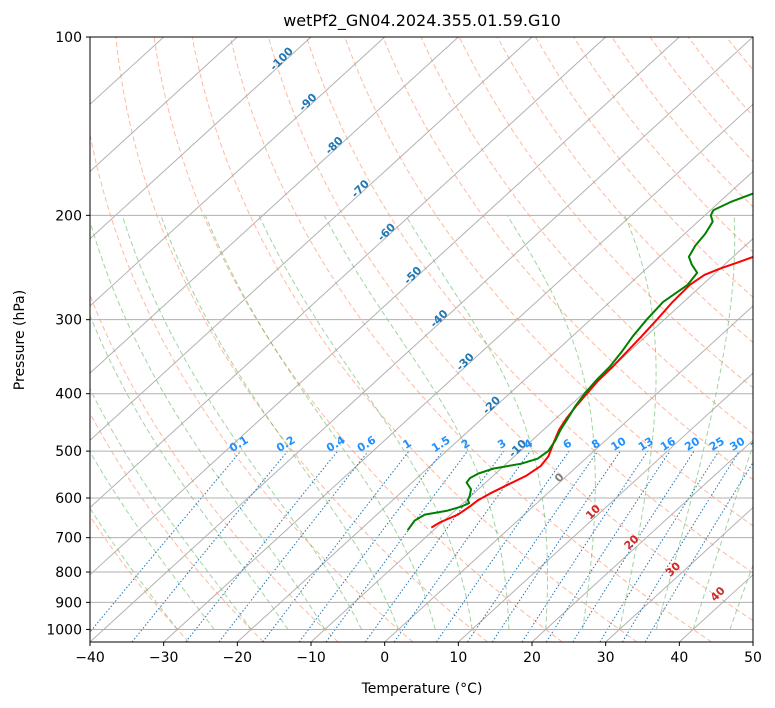  I want to click on y-tick-label: 300, so click(68, 321).